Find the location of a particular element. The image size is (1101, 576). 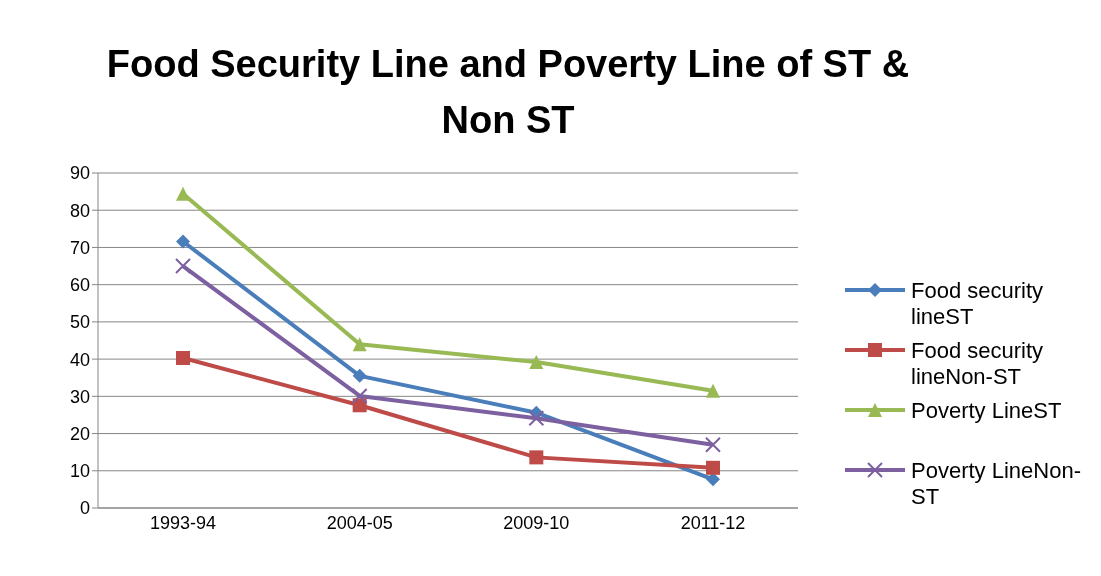

y-tick-label: 0 is located at coordinates (84, 508).